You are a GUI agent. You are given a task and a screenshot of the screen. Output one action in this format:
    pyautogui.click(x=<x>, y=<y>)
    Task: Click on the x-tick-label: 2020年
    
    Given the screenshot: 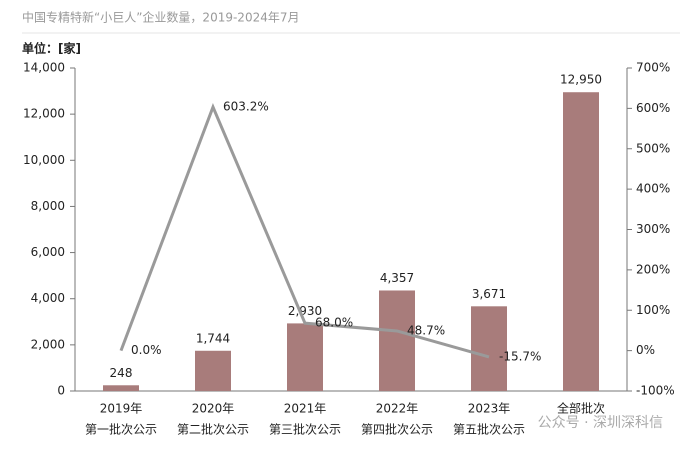 What is the action you would take?
    pyautogui.click(x=213, y=409)
    